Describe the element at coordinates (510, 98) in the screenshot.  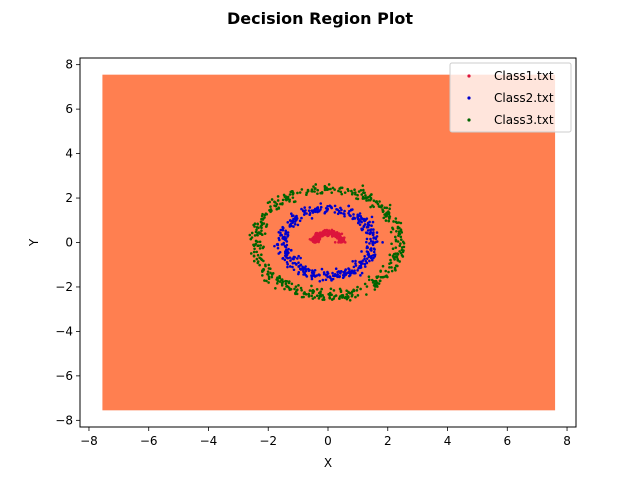
I see `legend-entry-class2: Class2.txt` at that location.